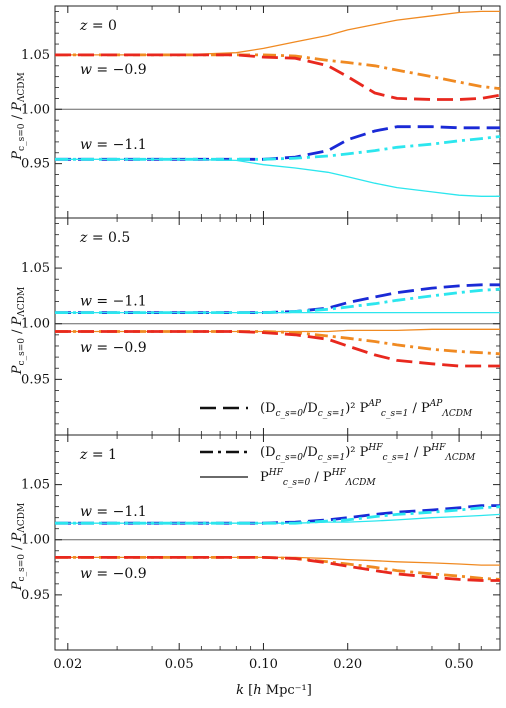  Describe the element at coordinates (347, 664) in the screenshot. I see `x-tick-label: 0.20` at that location.